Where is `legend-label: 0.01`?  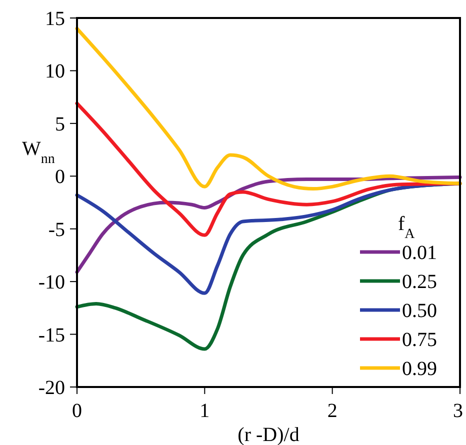
legend-label: 0.01 is located at coordinates (419, 253).